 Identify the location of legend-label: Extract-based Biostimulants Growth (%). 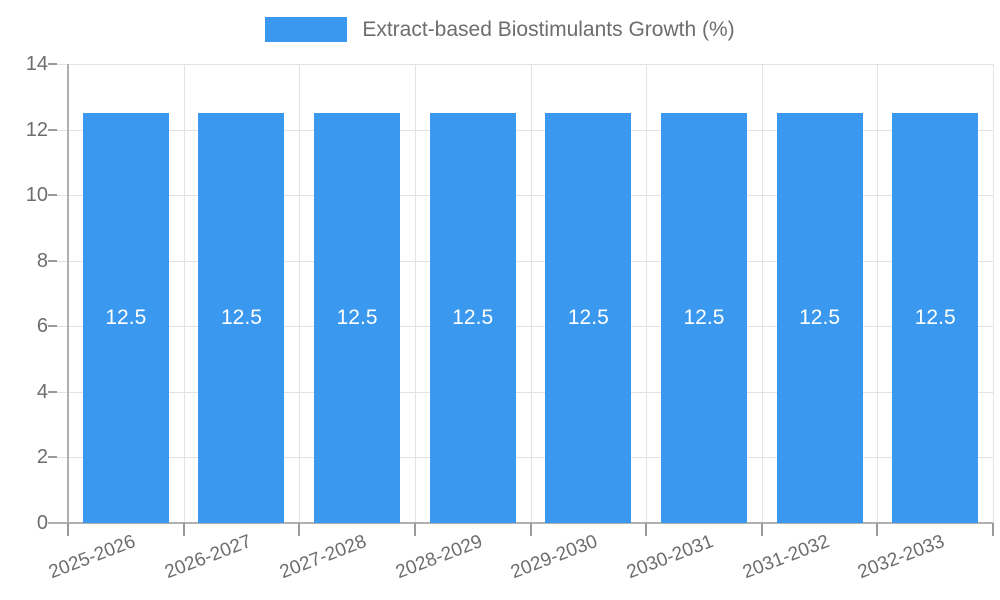
(548, 29).